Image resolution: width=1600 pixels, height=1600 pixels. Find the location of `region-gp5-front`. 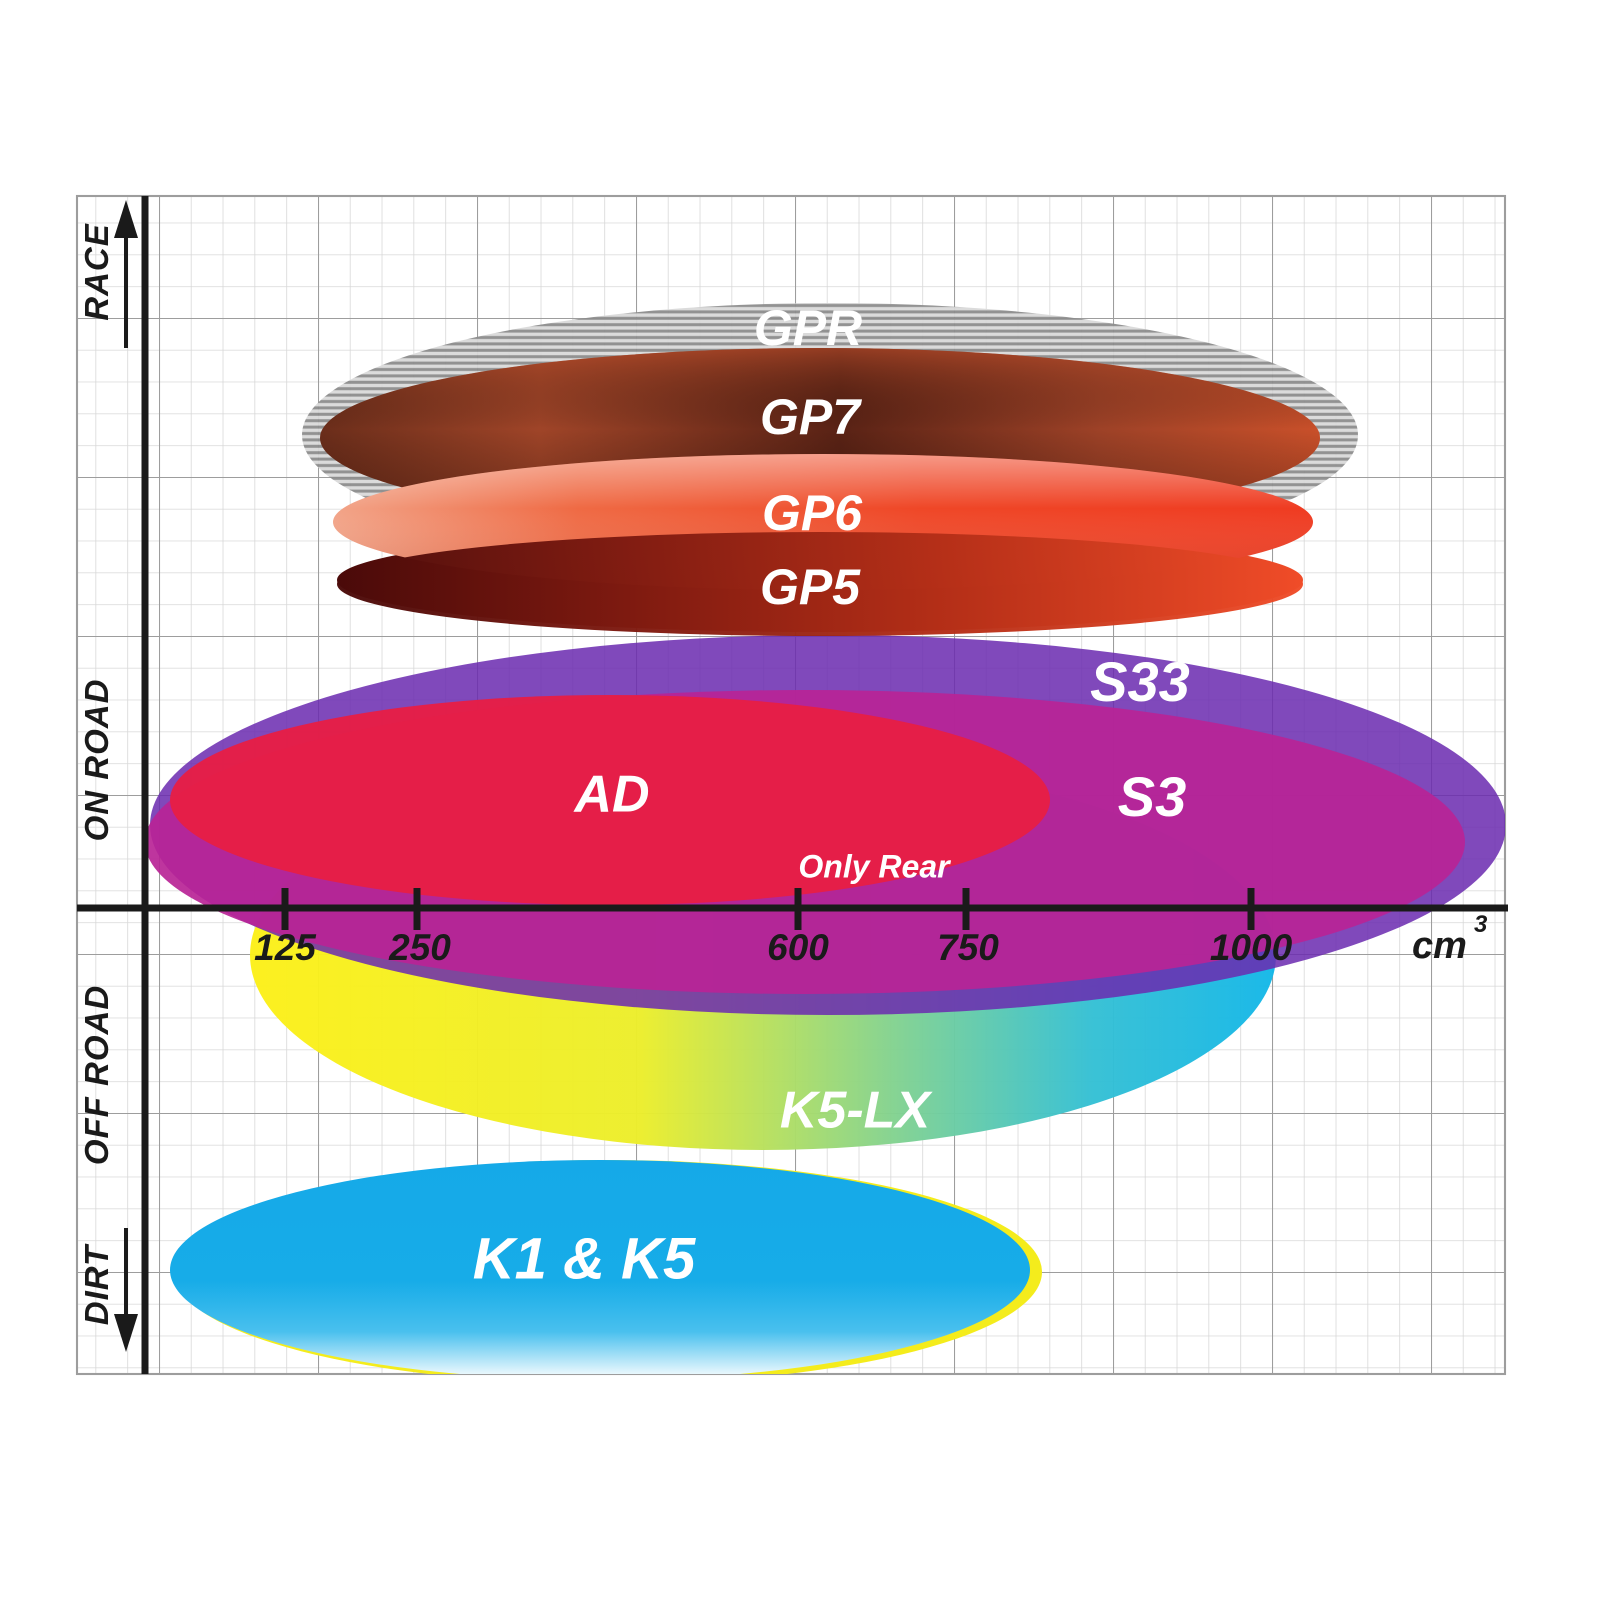

region-gp5-front is located at coordinates (820, 584).